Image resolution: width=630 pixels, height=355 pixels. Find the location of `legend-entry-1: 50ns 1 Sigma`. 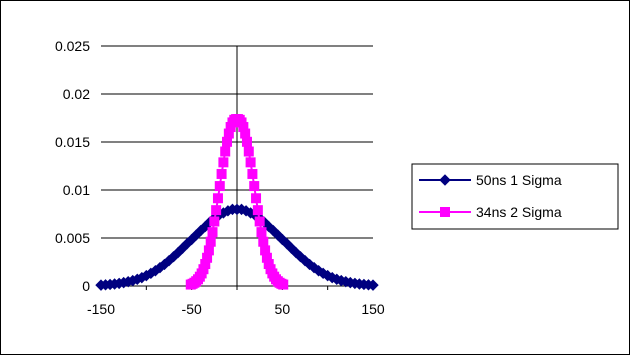

legend-entry-1: 50ns 1 Sigma is located at coordinates (490, 180).